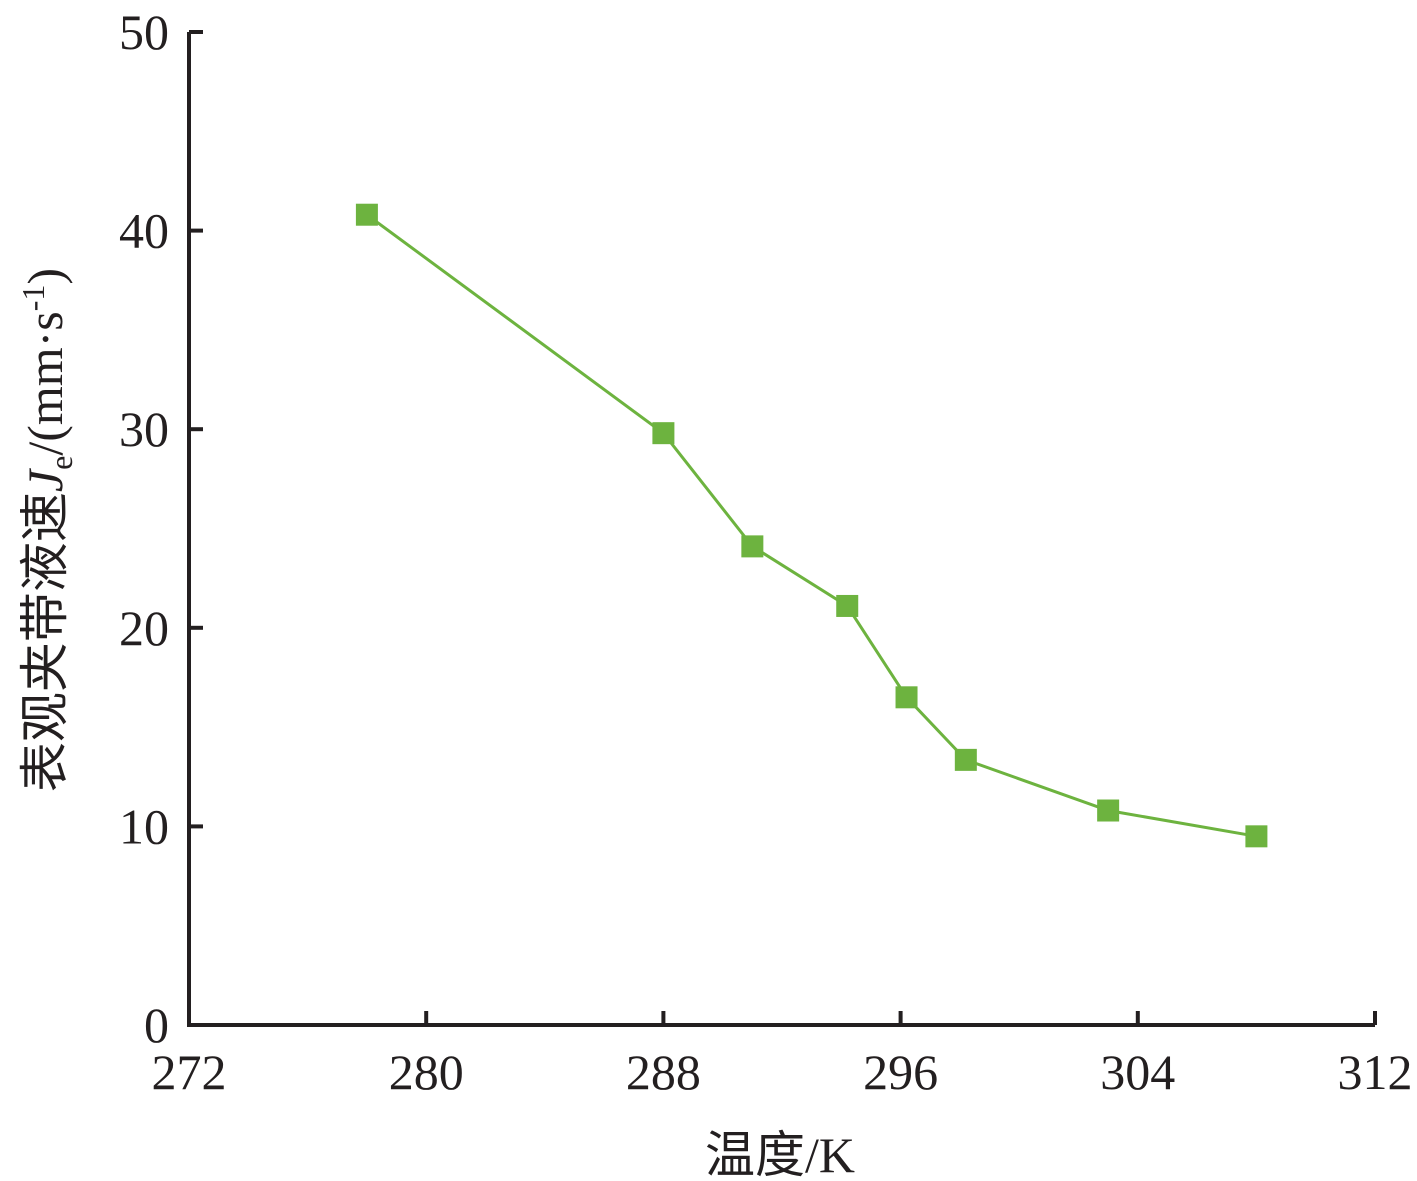  I want to click on y-tick-label: 40, so click(144, 231).